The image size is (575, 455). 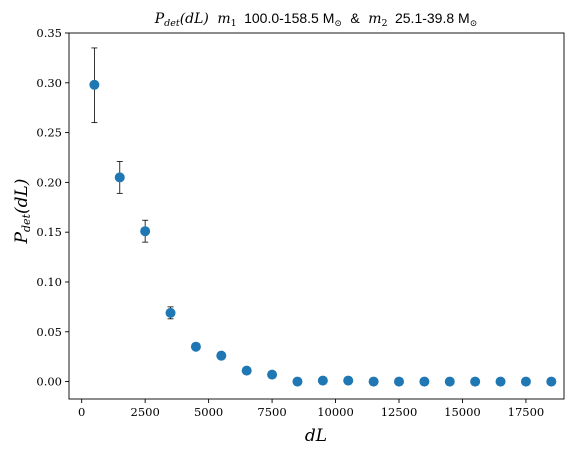 What do you see at coordinates (335, 412) in the screenshot?
I see `x-tick-label: 10000` at bounding box center [335, 412].